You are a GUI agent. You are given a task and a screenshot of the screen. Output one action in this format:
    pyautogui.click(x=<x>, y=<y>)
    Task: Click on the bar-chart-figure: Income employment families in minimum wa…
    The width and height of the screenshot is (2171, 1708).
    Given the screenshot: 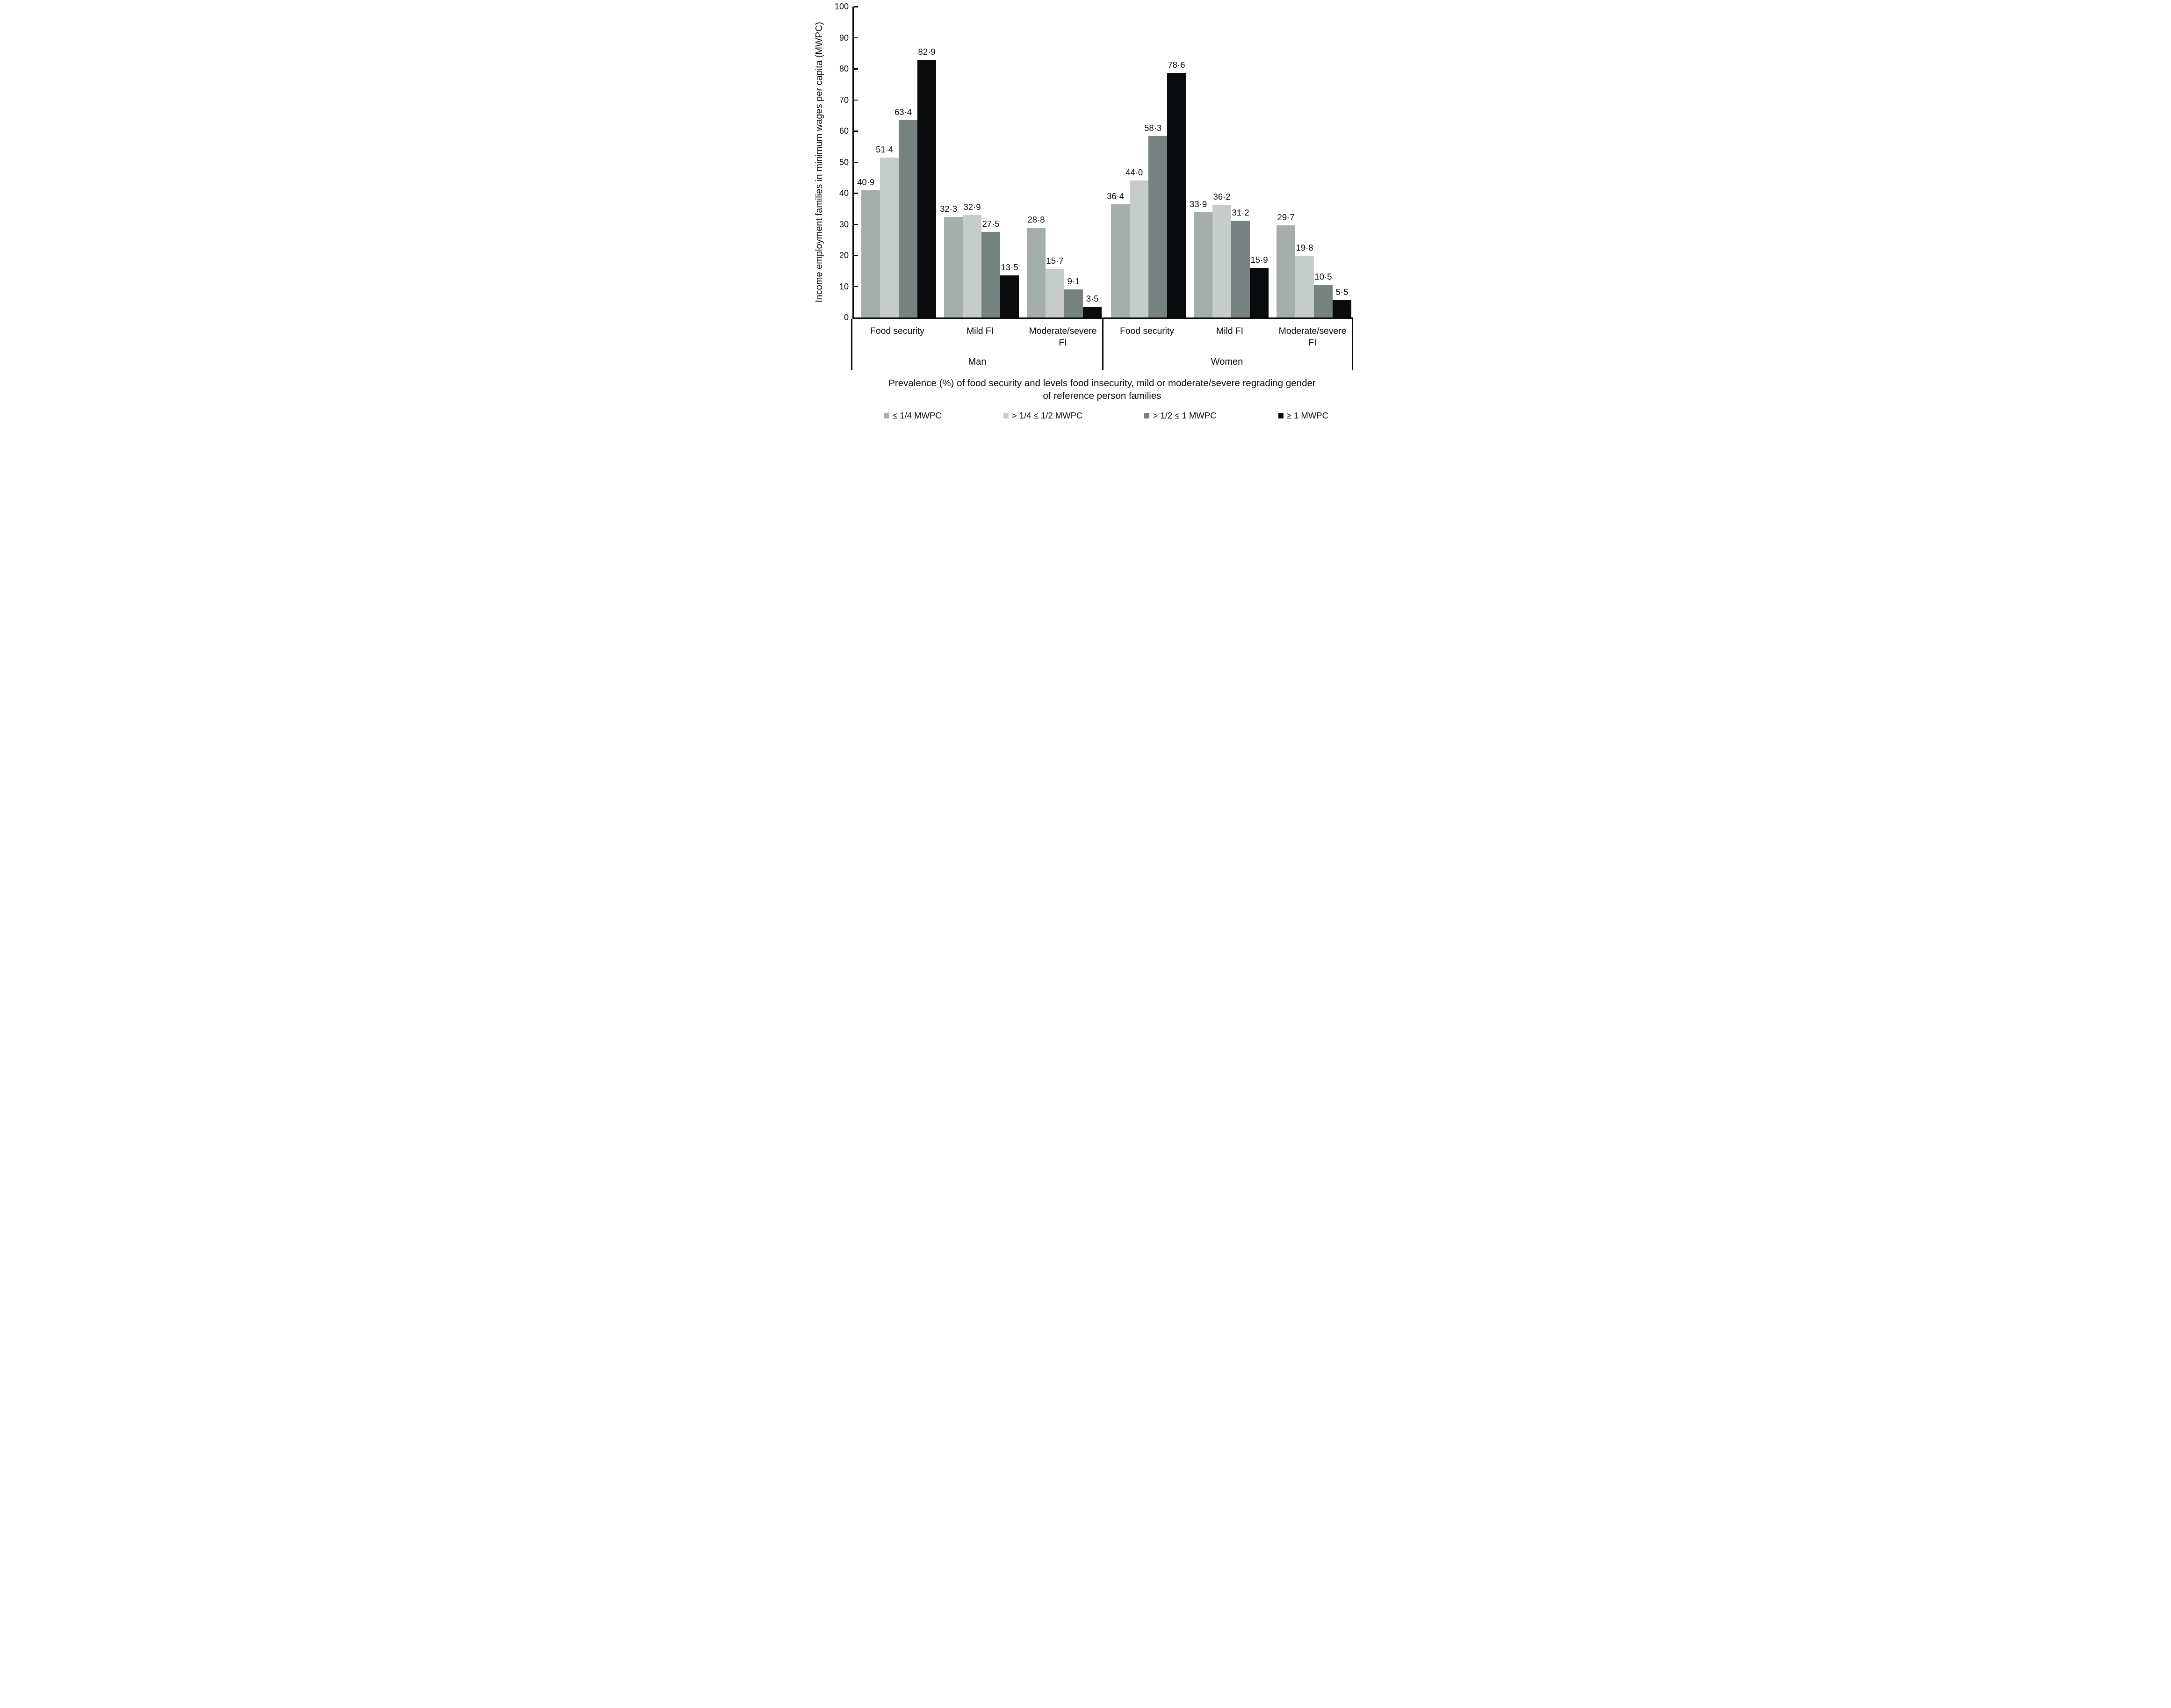 What is the action you would take?
    pyautogui.click(x=1085, y=213)
    